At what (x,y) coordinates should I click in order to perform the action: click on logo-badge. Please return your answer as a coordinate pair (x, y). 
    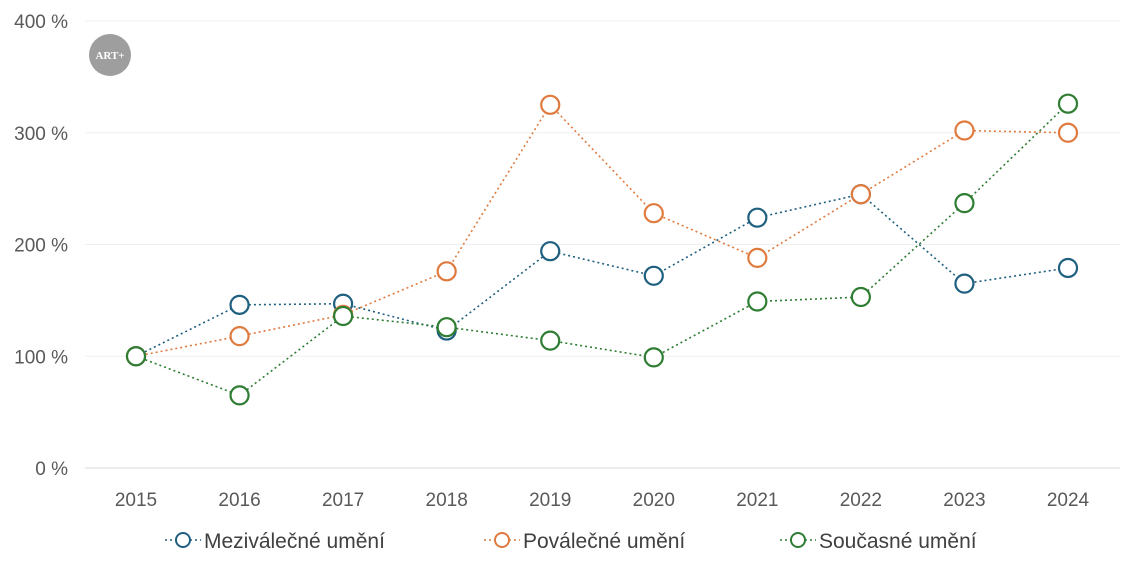
    Looking at the image, I should click on (110, 55).